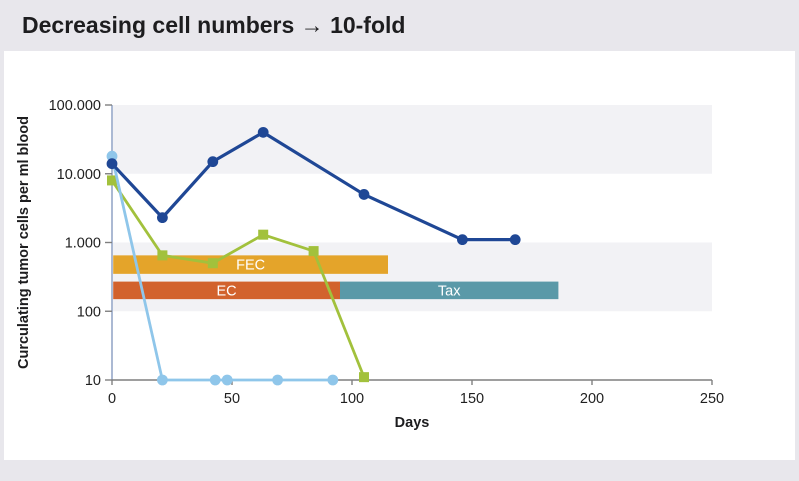 The height and width of the screenshot is (481, 799). What do you see at coordinates (75, 106) in the screenshot?
I see `y-tick-label: 100.000` at bounding box center [75, 106].